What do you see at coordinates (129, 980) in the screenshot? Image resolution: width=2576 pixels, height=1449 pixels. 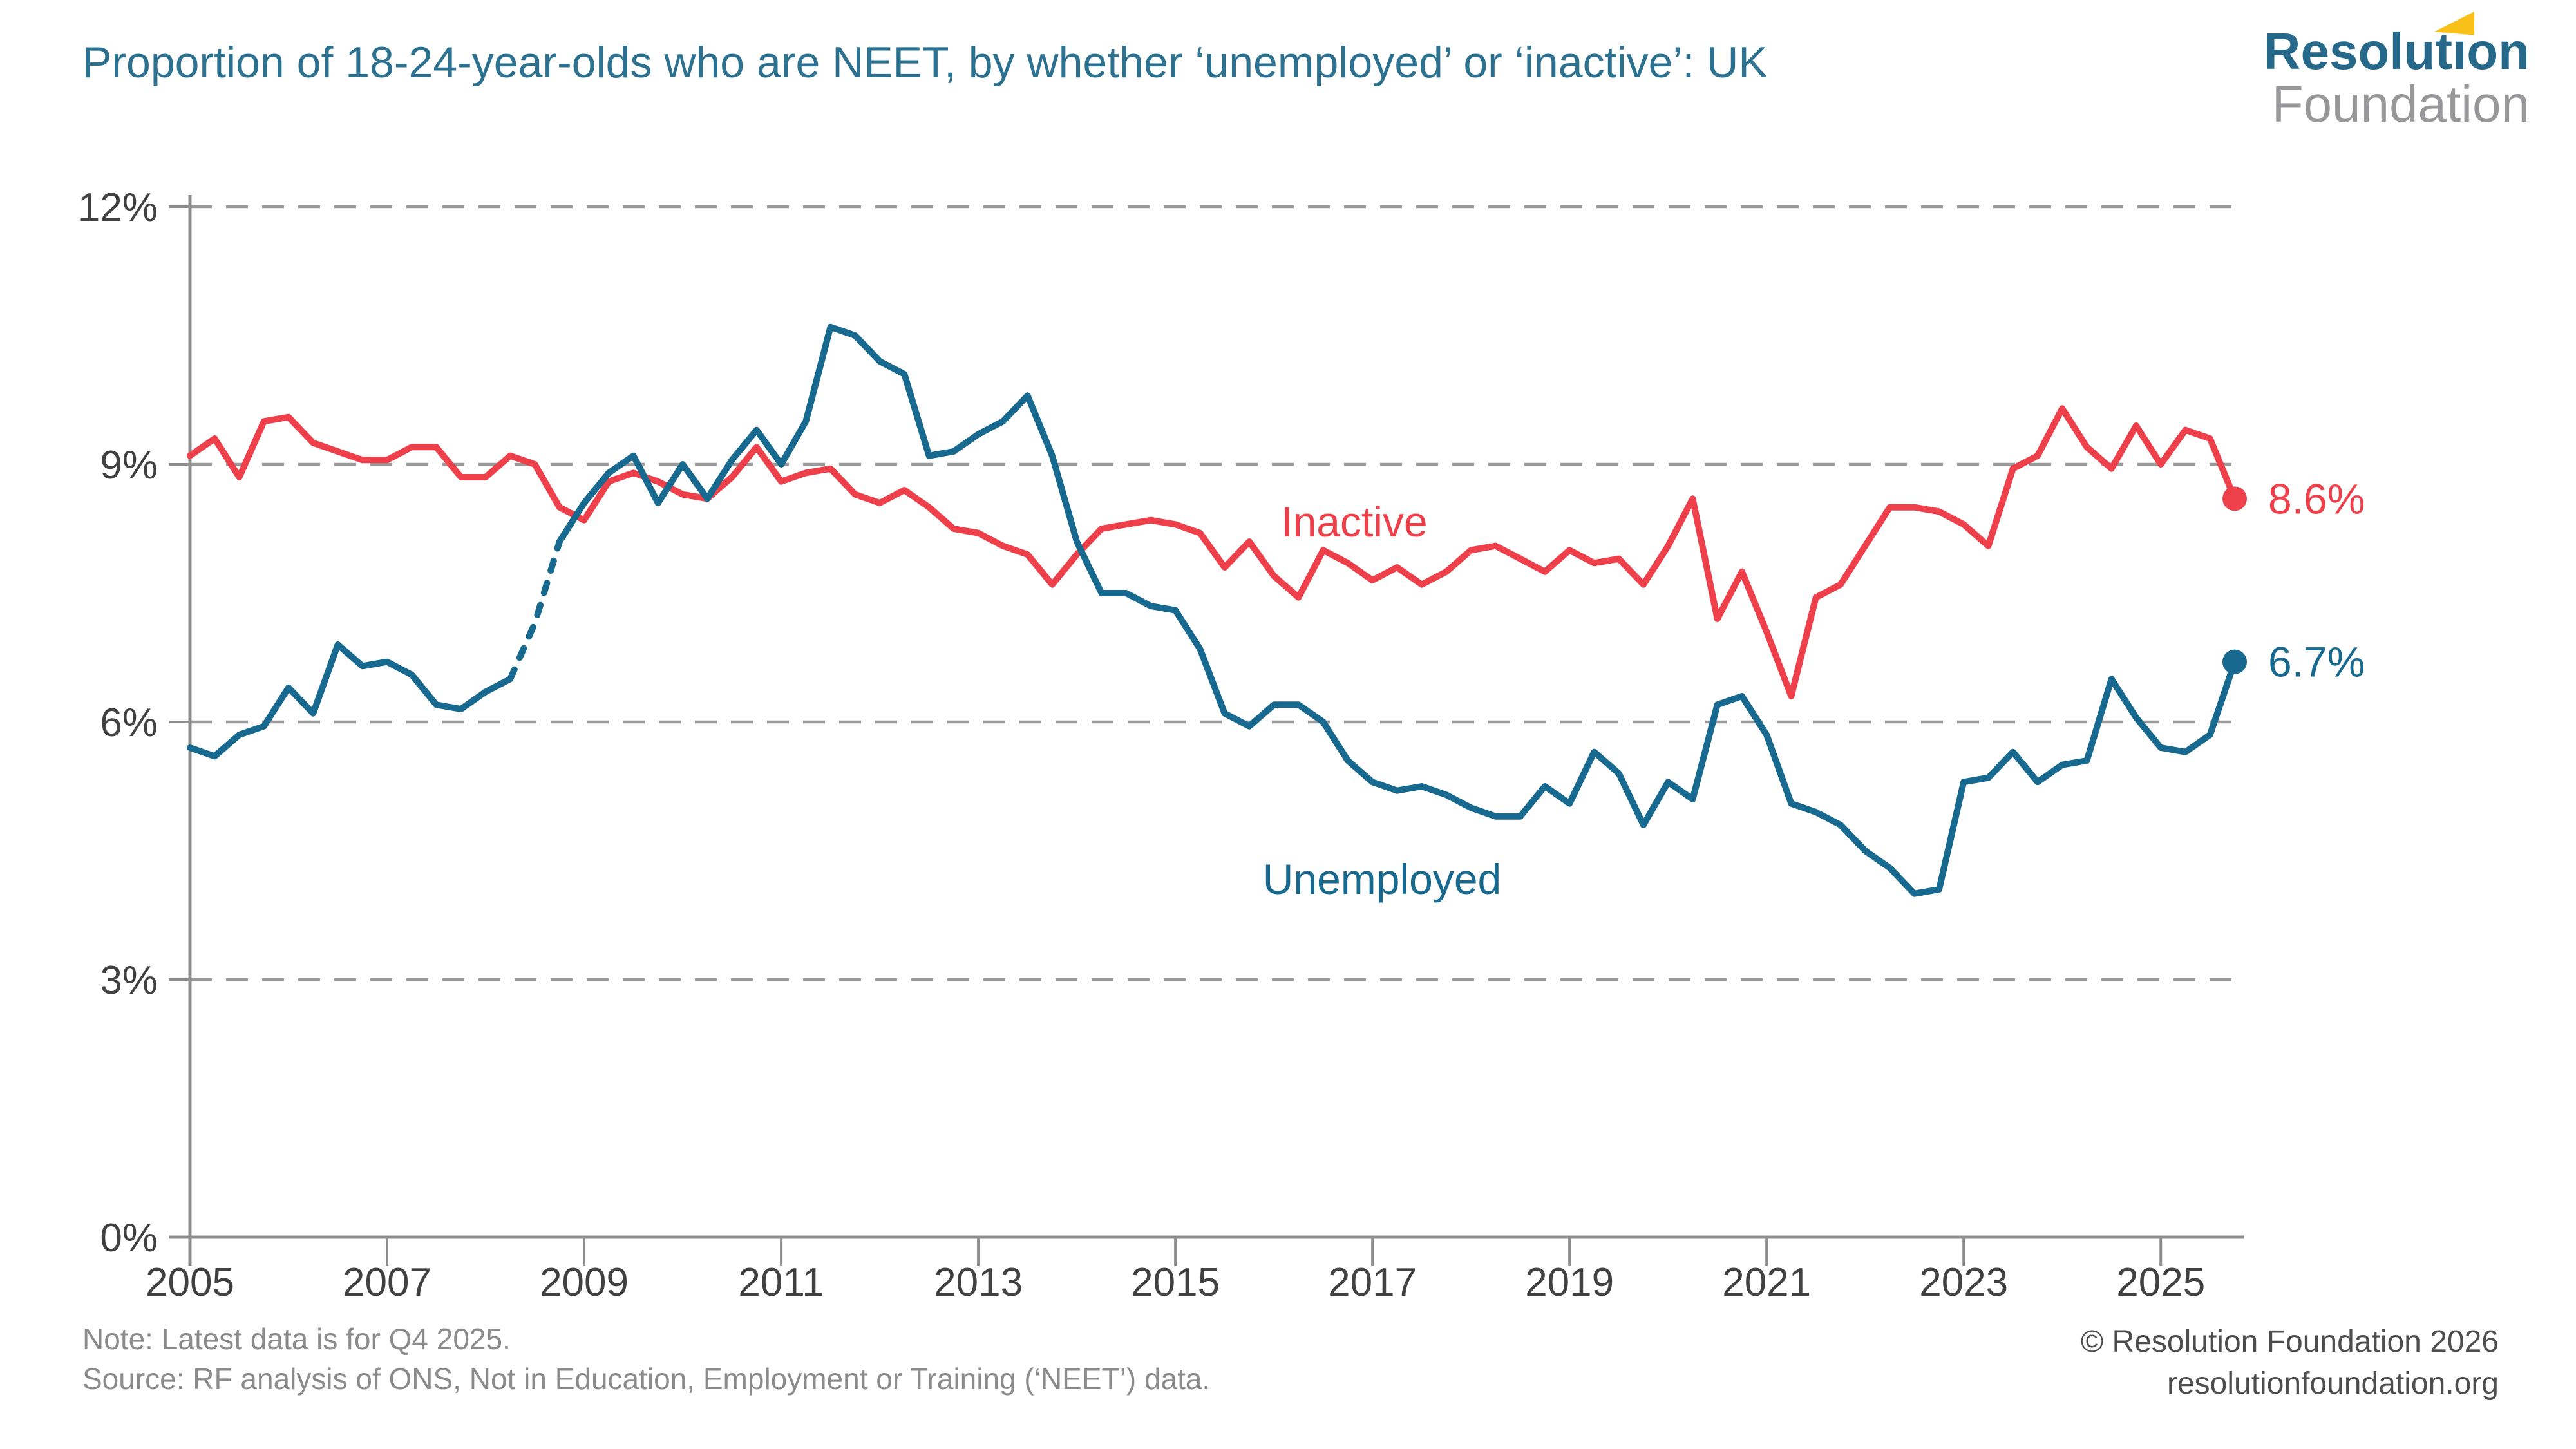 I see `y-axis-label-3%: 3%` at bounding box center [129, 980].